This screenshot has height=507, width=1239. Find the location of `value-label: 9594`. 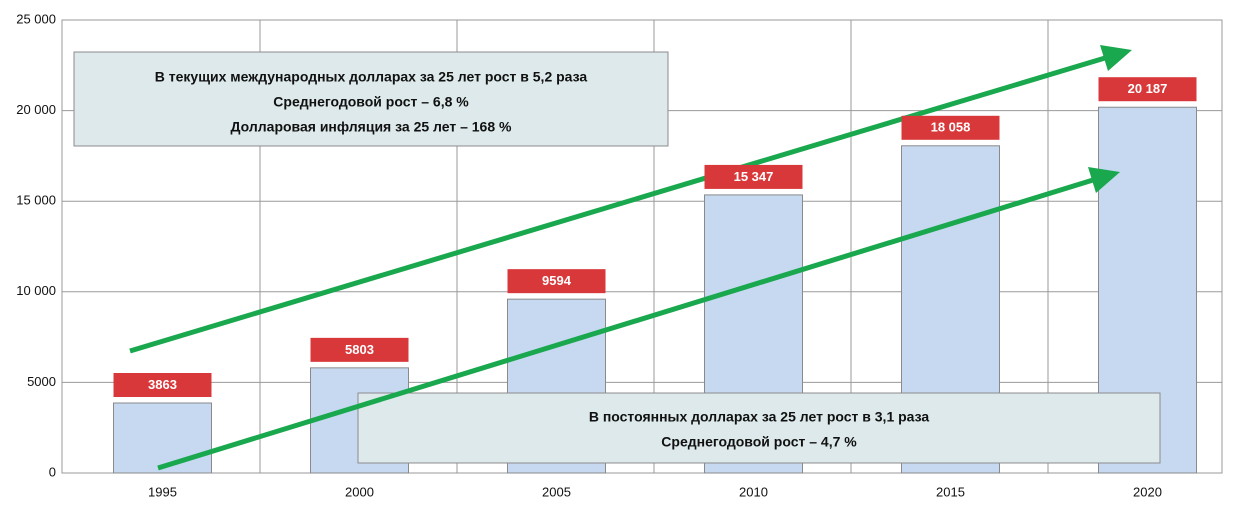

value-label: 9594 is located at coordinates (557, 280).